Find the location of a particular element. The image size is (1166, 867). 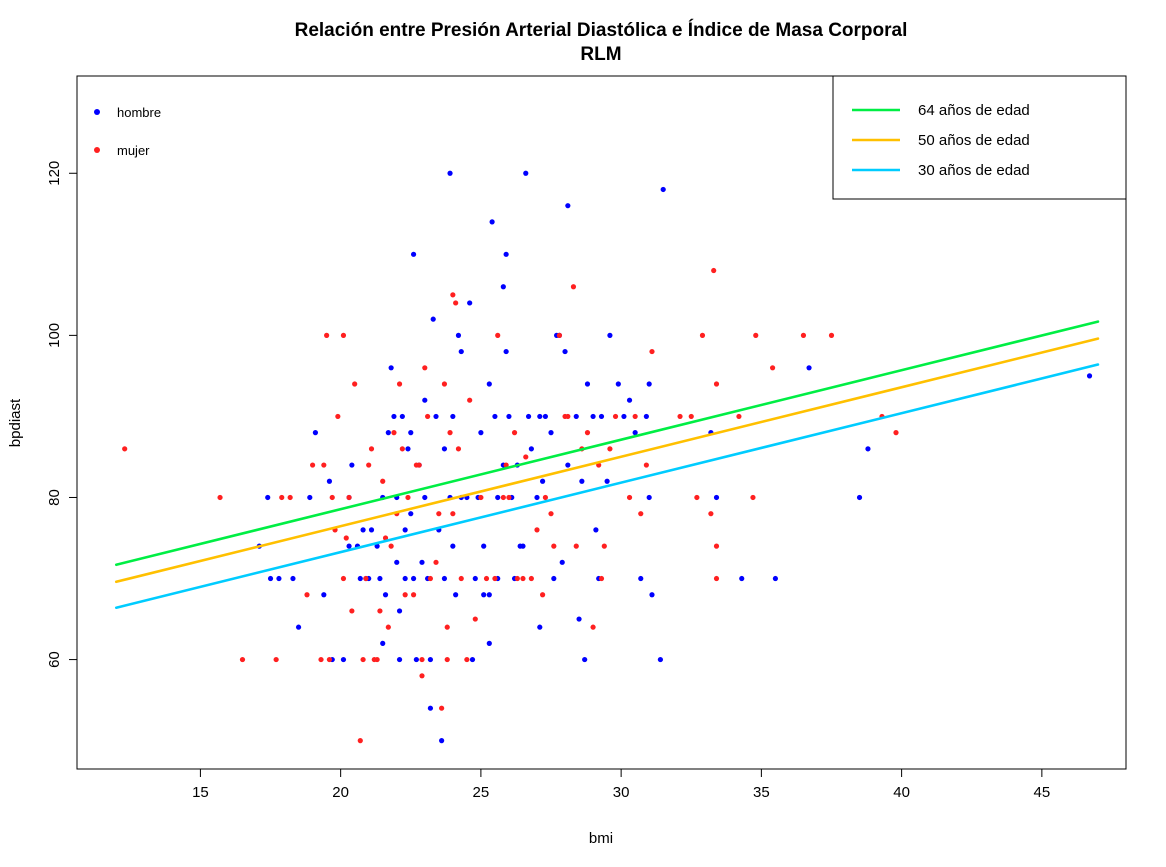

x-tick-label: 25 is located at coordinates (481, 792).